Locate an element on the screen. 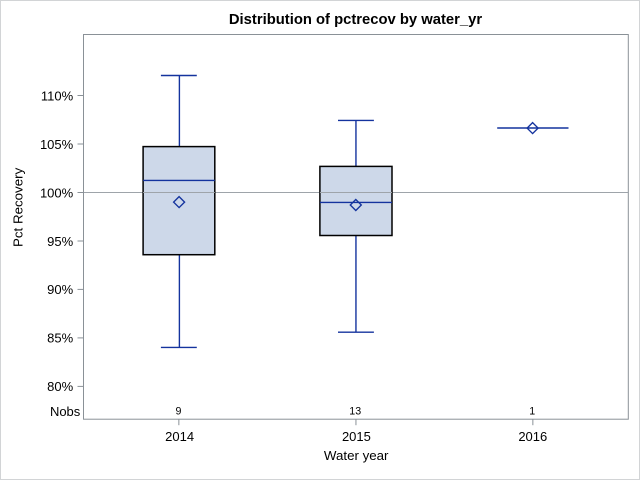 This screenshot has width=640, height=480. svg-text: Pct Recovery is located at coordinates (18, 207).